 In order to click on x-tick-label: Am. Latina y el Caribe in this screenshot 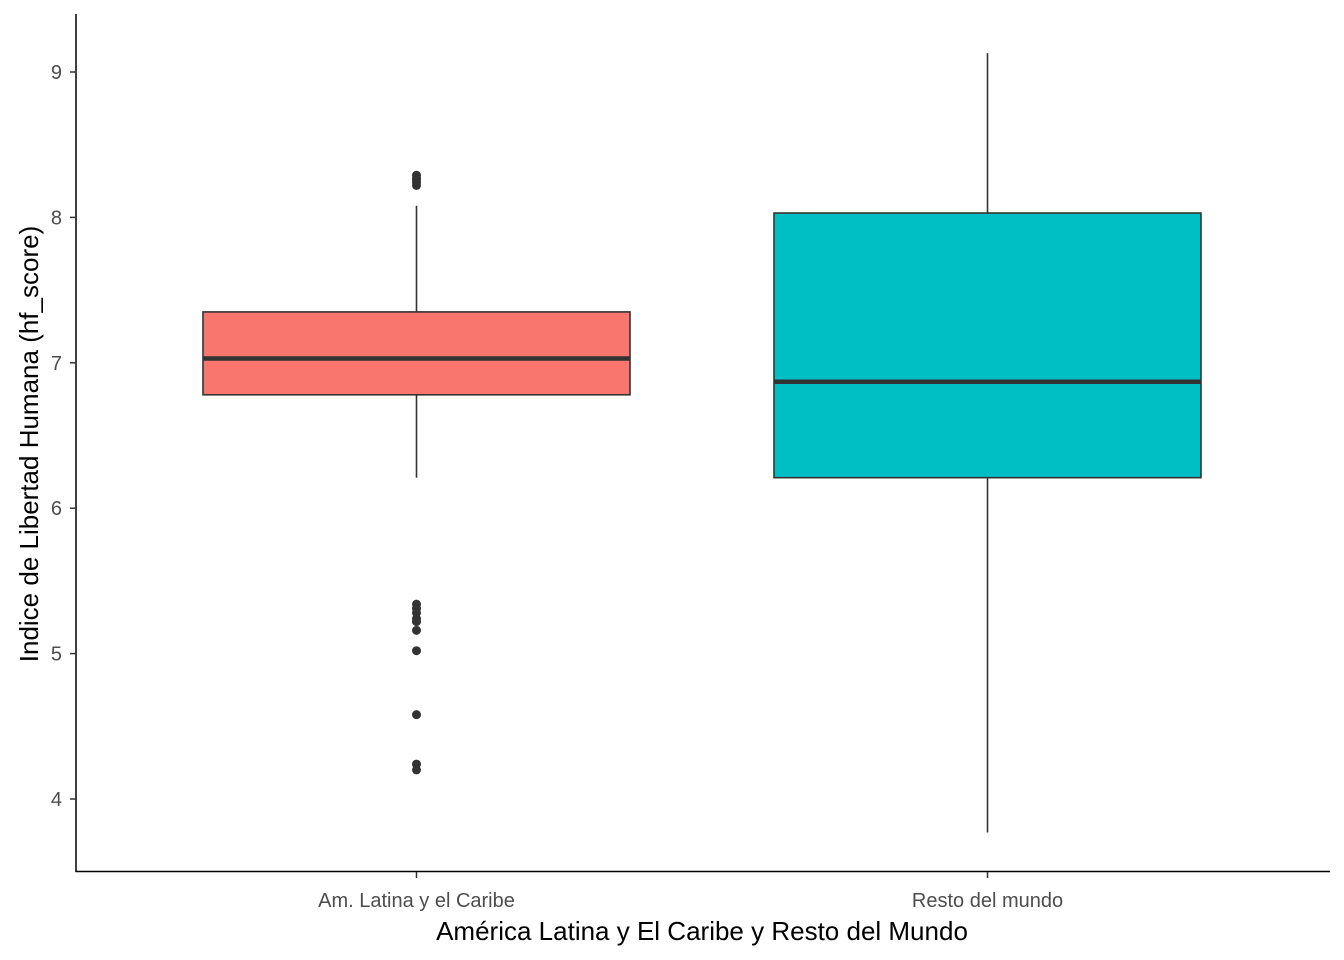, I will do `click(416, 901)`.